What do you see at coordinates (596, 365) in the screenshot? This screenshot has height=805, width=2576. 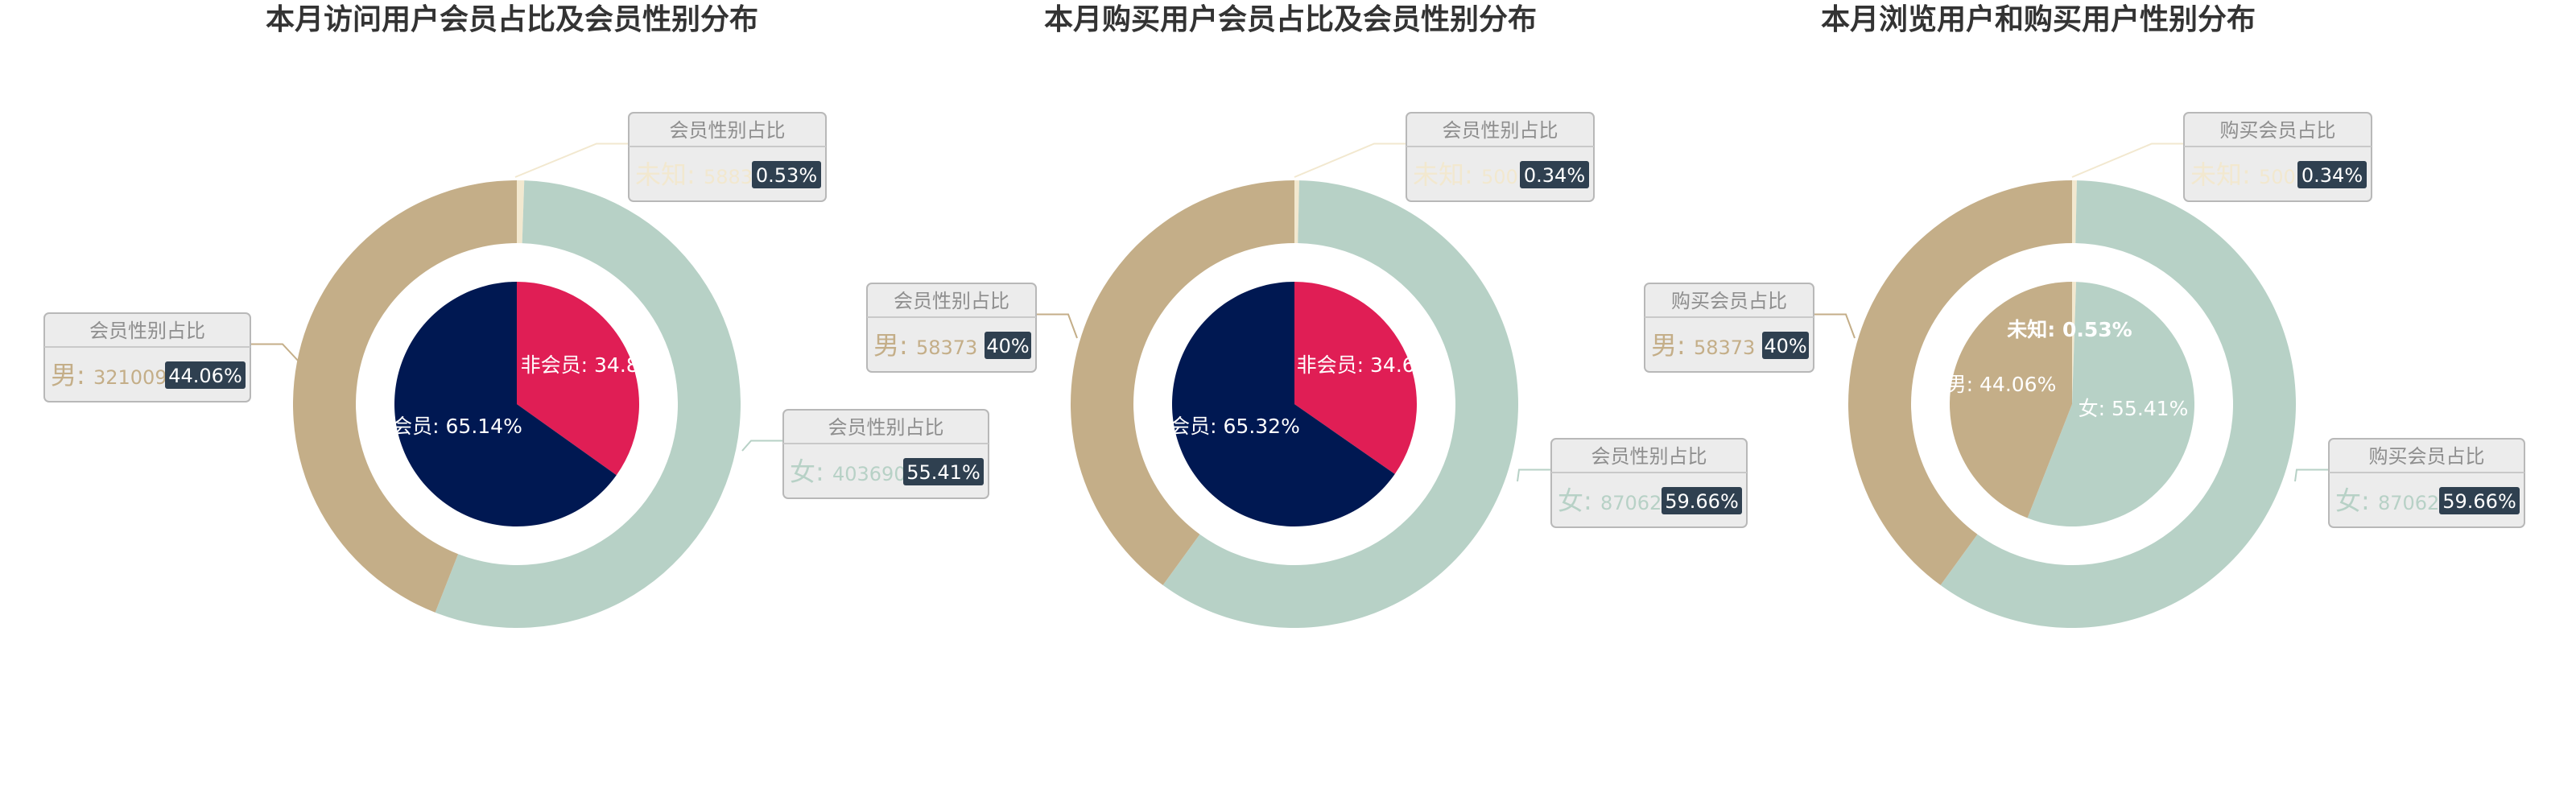 I see `inner-slice-label: 非会员: 34.86%` at bounding box center [596, 365].